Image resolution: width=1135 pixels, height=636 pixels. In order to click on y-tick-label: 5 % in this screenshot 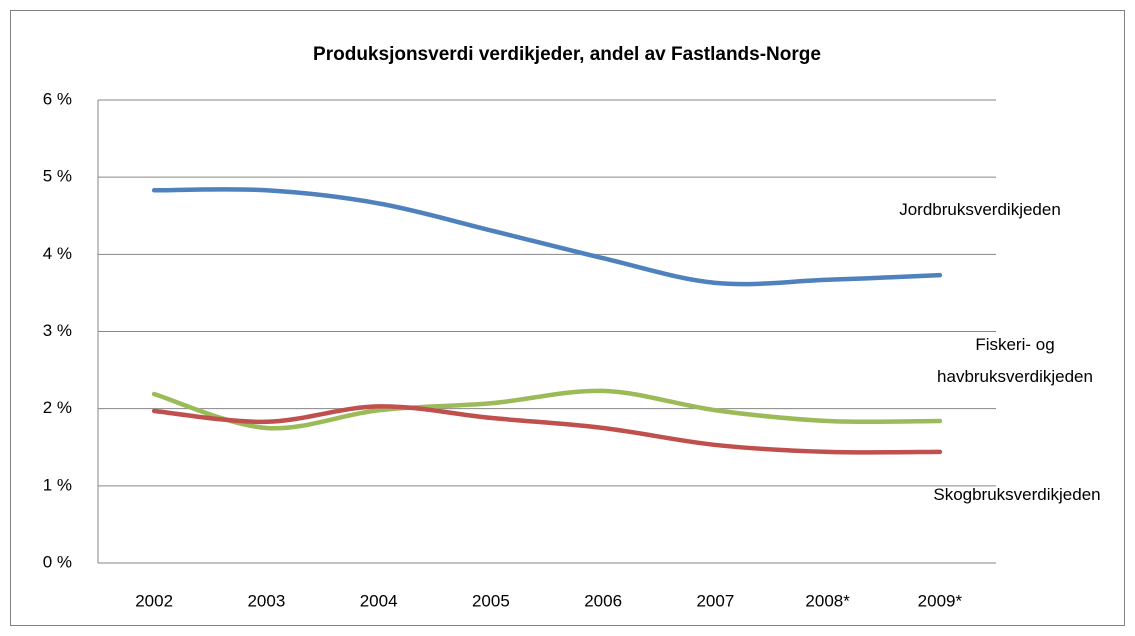, I will do `click(57, 176)`.